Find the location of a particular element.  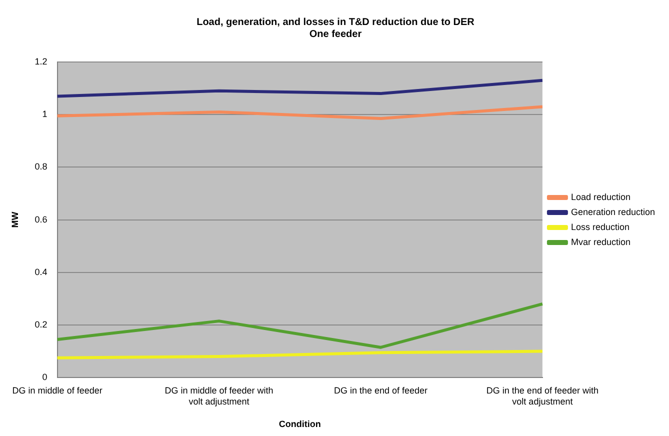

y-tick-label: 1 is located at coordinates (45, 114).